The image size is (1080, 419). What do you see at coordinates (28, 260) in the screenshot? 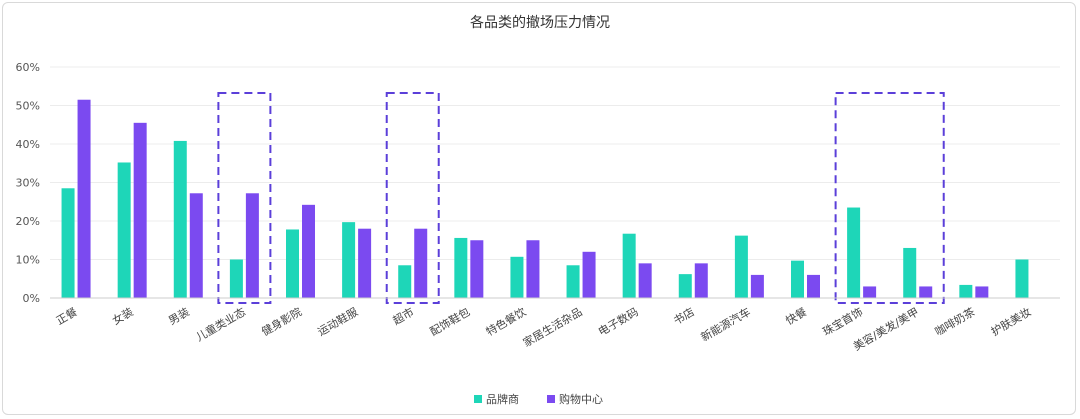
I see `y-tick-label: 10%` at bounding box center [28, 260].